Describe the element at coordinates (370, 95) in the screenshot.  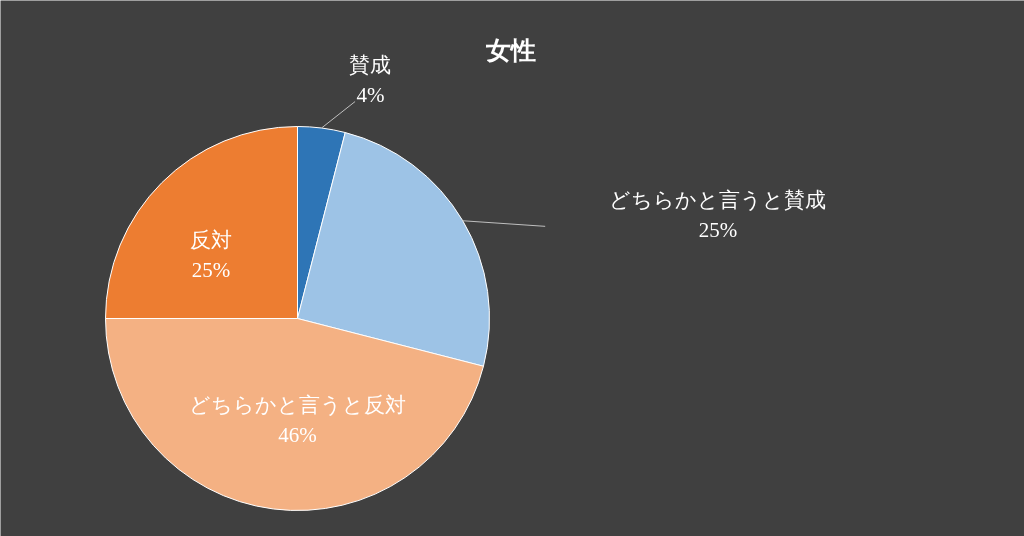
I see `data-label: 4%` at that location.